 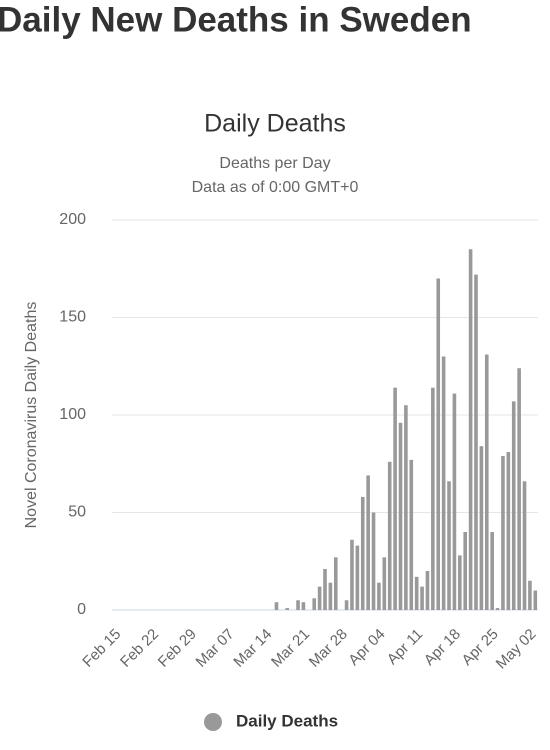 I want to click on y-tick-label: 0, so click(x=81, y=609).